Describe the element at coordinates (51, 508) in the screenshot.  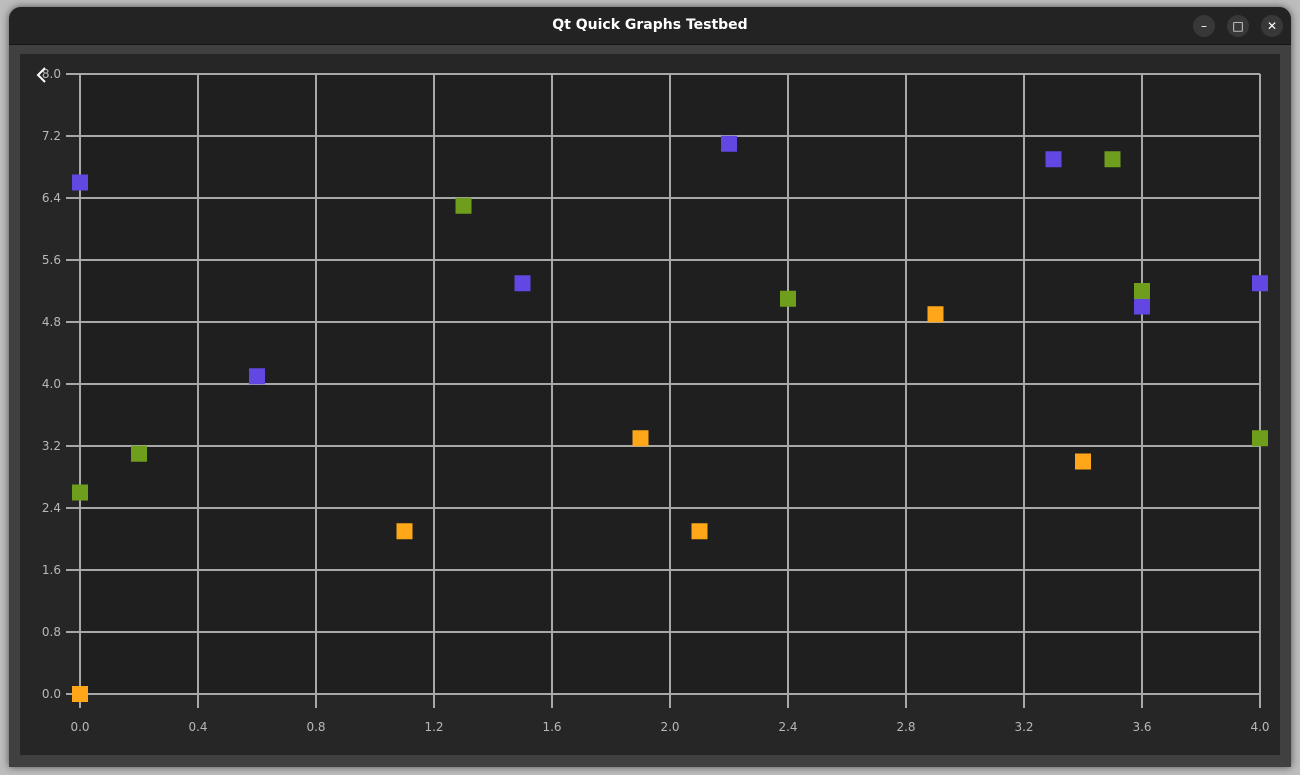
I see `y-tick-label: 2.4` at that location.